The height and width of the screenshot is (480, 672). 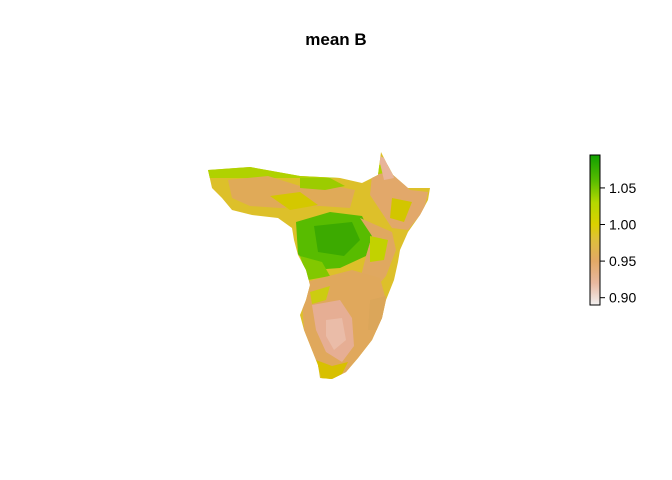 I want to click on plot-title: mean B, so click(x=336, y=39).